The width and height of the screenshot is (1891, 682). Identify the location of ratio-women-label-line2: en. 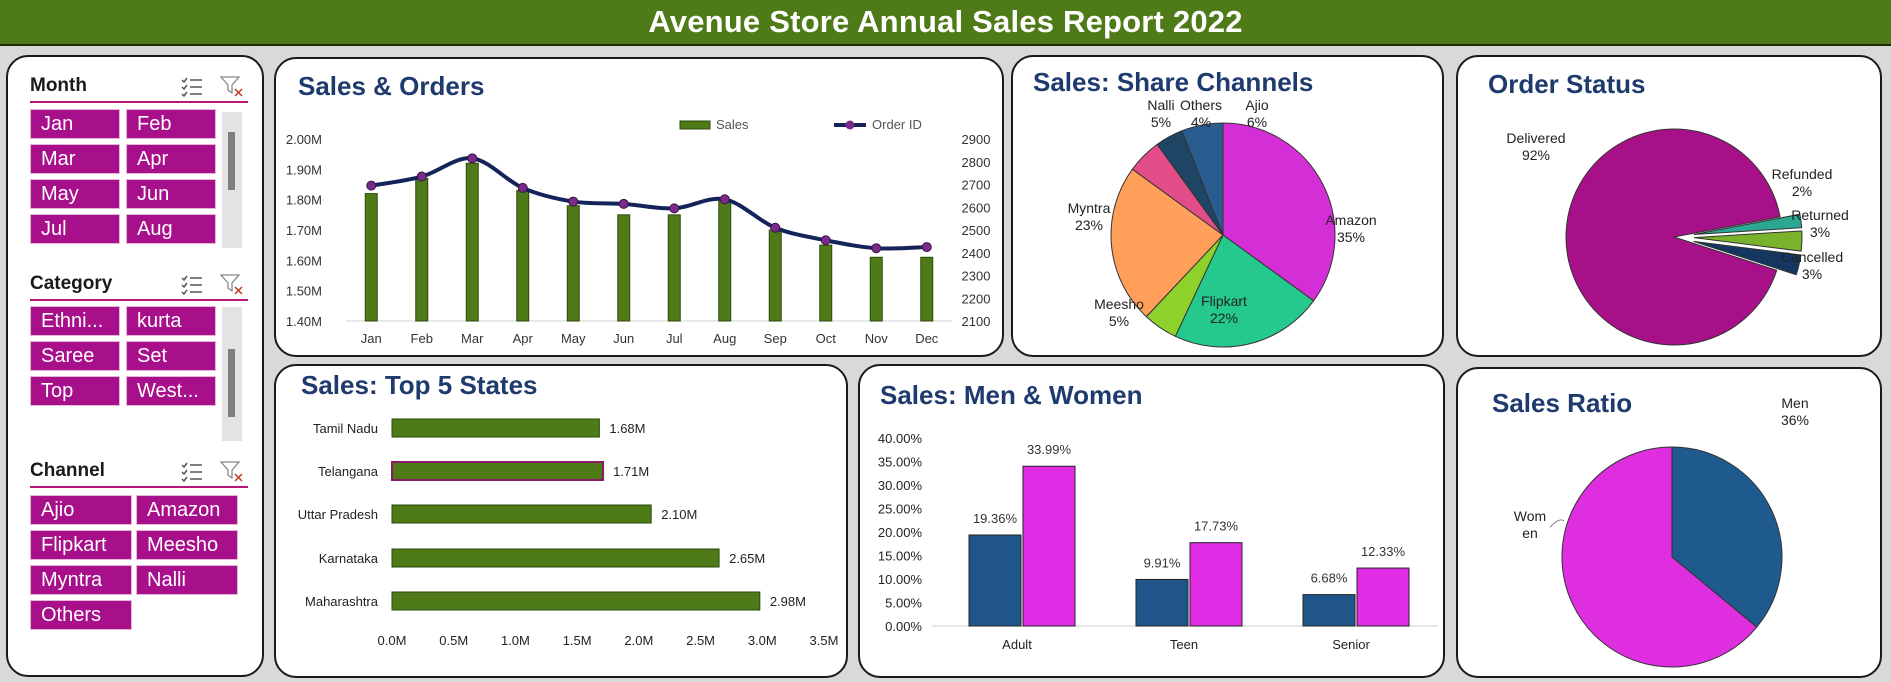
(1530, 533).